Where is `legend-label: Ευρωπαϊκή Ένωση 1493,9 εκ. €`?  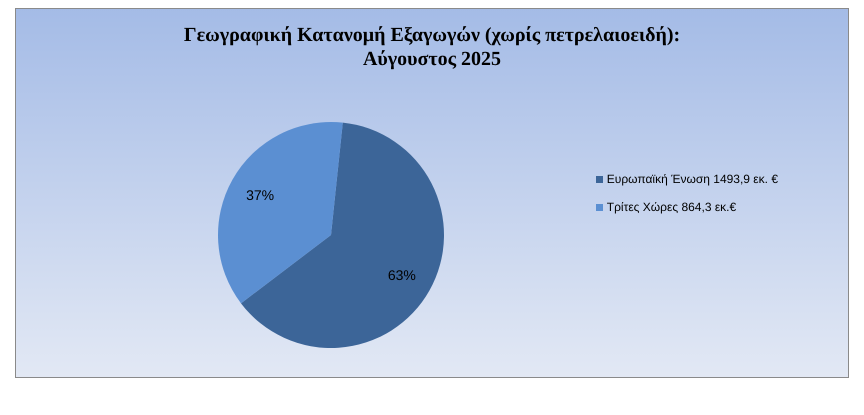
legend-label: Ευρωπαϊκή Ένωση 1493,9 εκ. € is located at coordinates (692, 179).